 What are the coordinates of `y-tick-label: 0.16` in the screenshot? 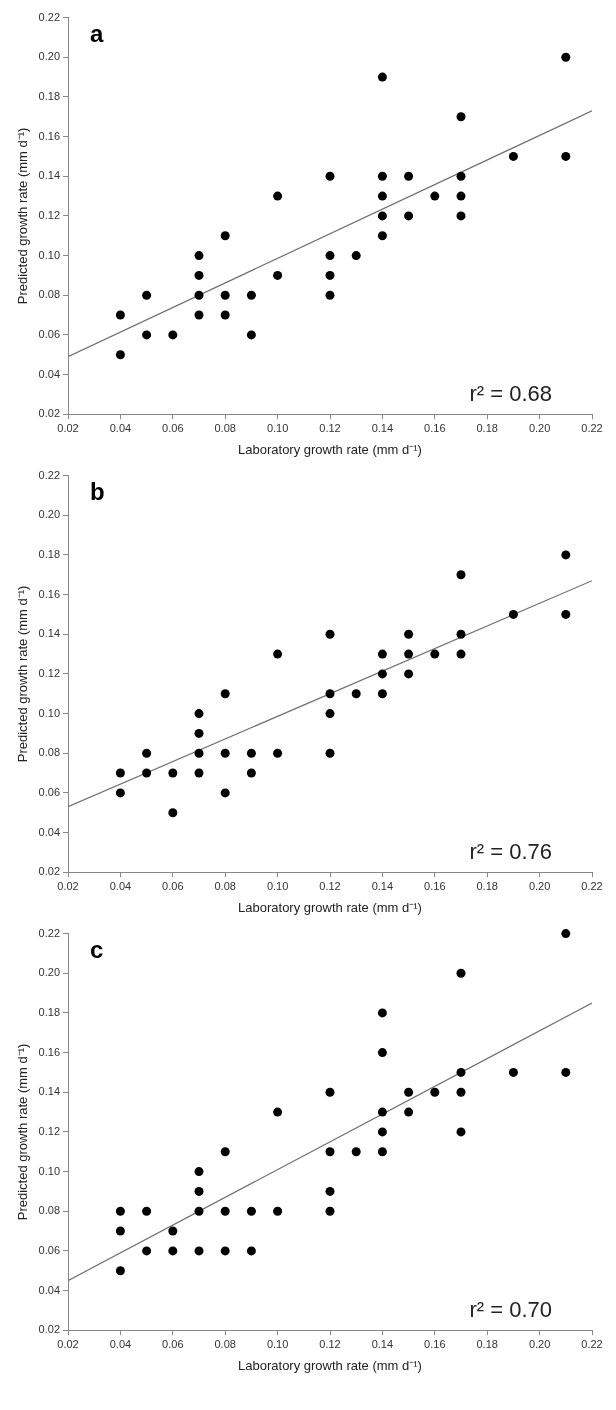 It's located at (49, 1051).